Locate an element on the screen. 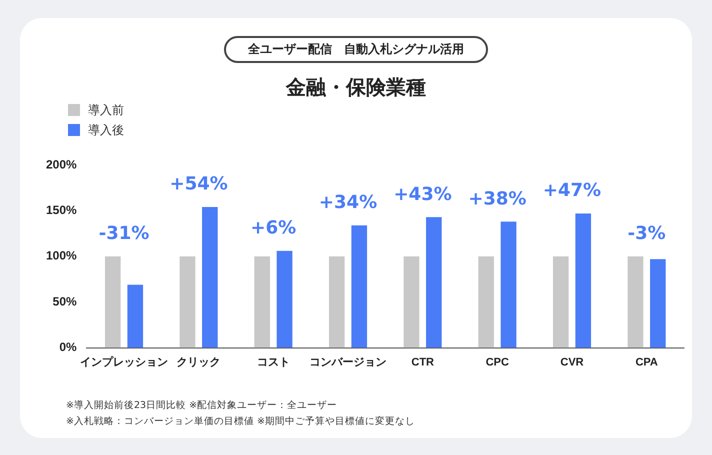  x-tick-label: CPC is located at coordinates (498, 362).